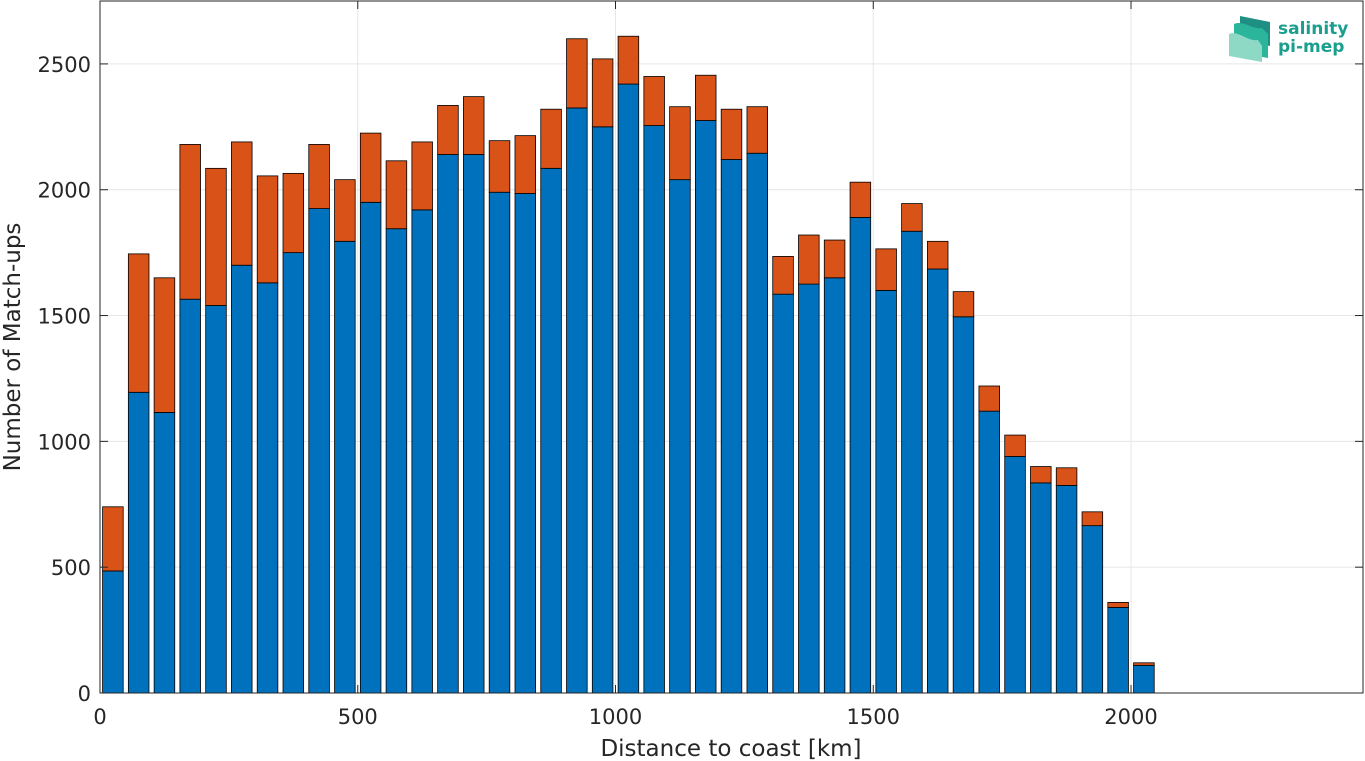 The image size is (1365, 761). I want to click on y-tick-label: 500, so click(71, 568).